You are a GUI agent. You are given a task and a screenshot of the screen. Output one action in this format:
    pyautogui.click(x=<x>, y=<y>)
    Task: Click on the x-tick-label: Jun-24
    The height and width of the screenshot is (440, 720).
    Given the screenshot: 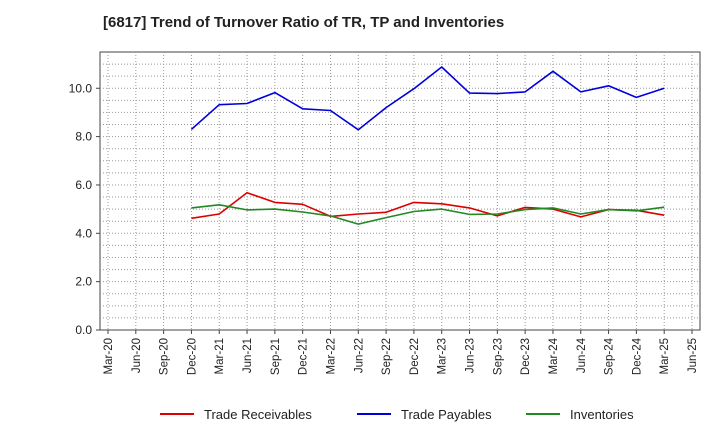 What is the action you would take?
    pyautogui.click(x=582, y=355)
    